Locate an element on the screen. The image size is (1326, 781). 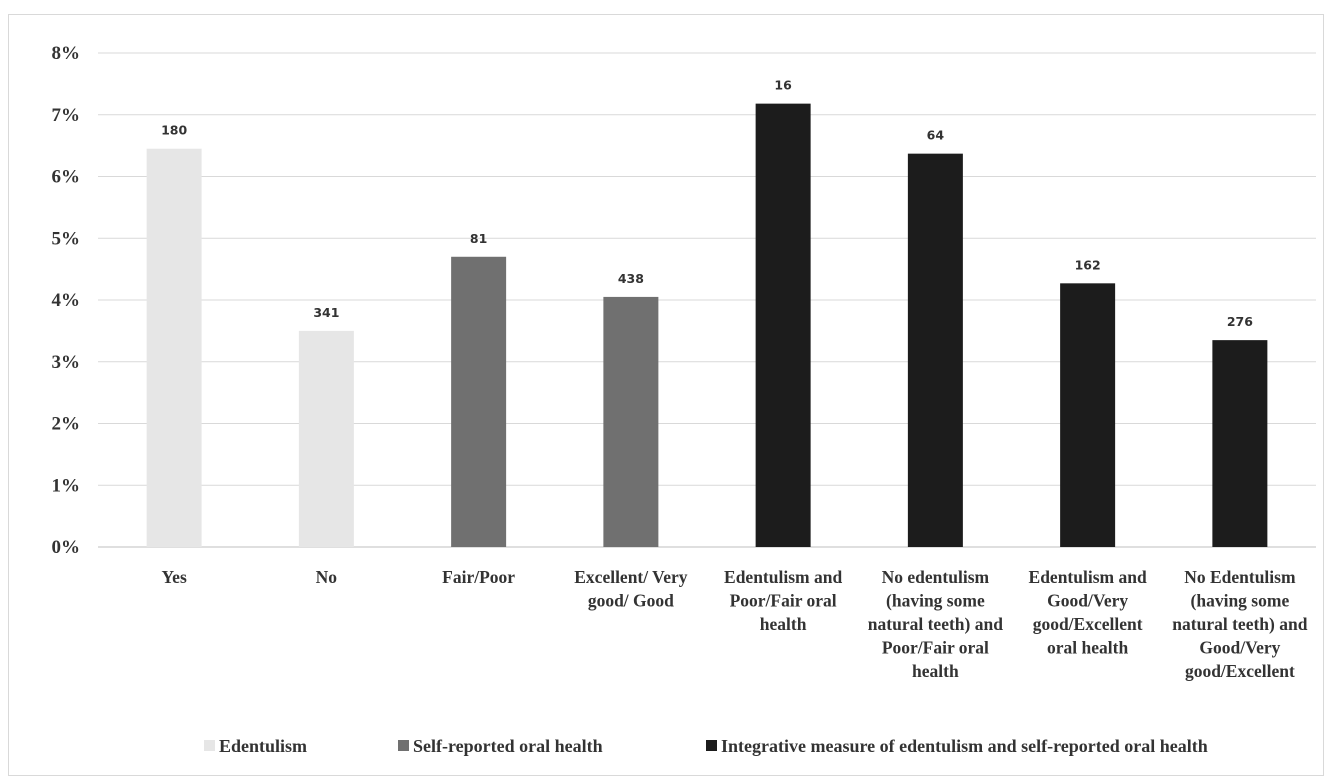
y-tick-label: 7% is located at coordinates (66, 115).